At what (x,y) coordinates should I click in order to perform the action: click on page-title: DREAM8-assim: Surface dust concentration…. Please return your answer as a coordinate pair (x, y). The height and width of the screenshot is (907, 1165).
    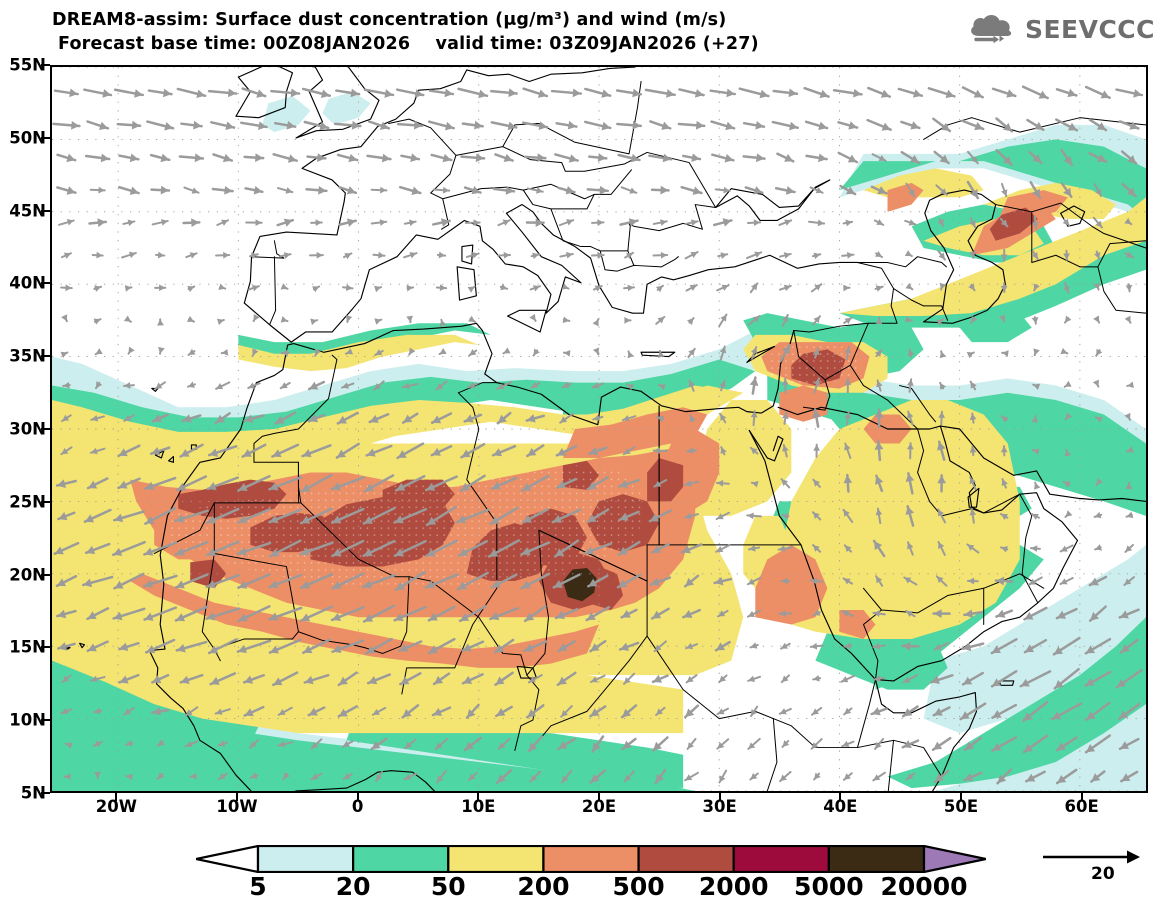
    Looking at the image, I should click on (389, 20).